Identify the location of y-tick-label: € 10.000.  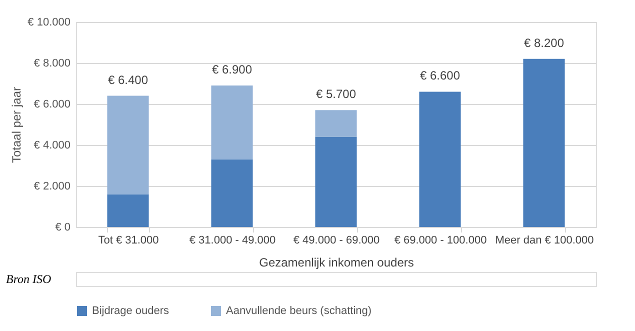
(49, 22).